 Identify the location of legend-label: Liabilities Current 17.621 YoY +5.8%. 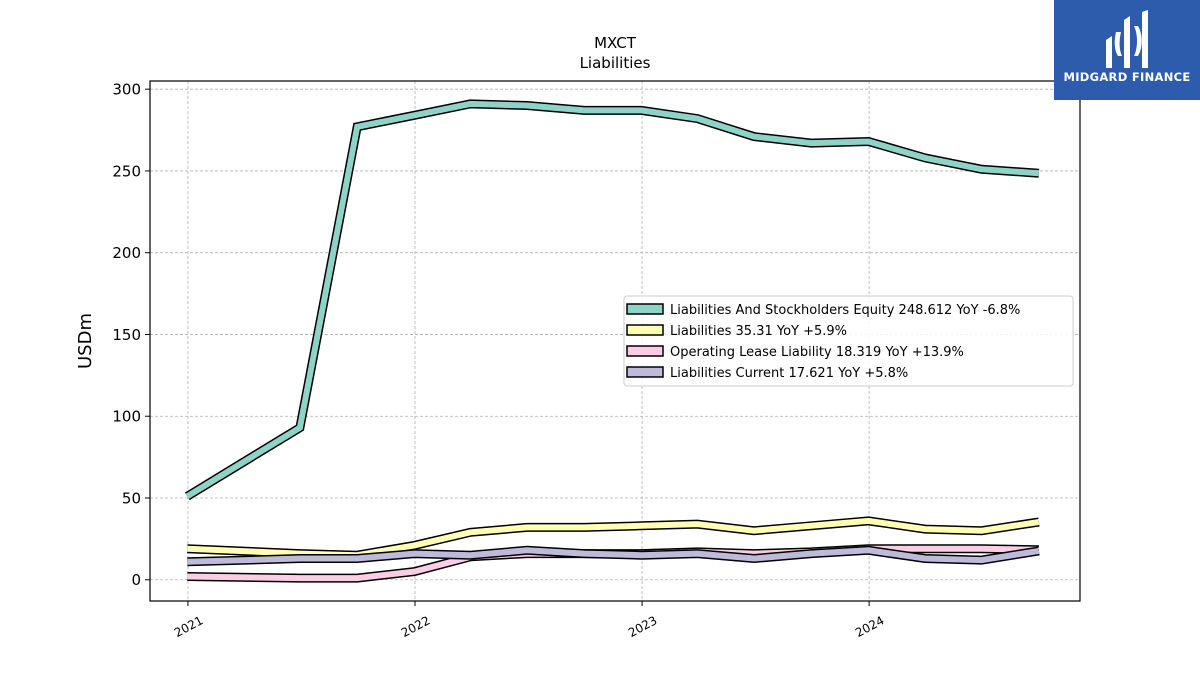
(789, 373).